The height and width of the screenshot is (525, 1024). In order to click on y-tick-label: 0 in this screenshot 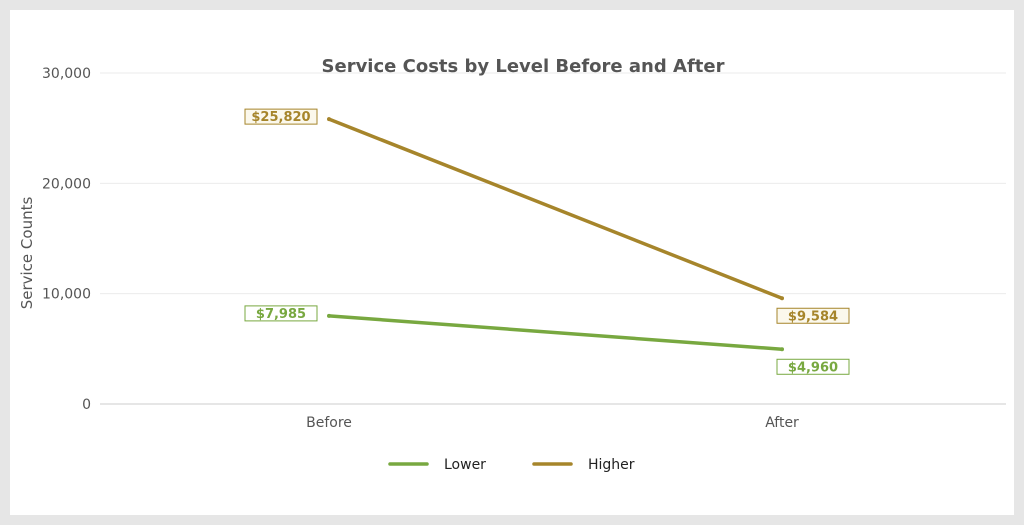, I will do `click(86, 405)`.